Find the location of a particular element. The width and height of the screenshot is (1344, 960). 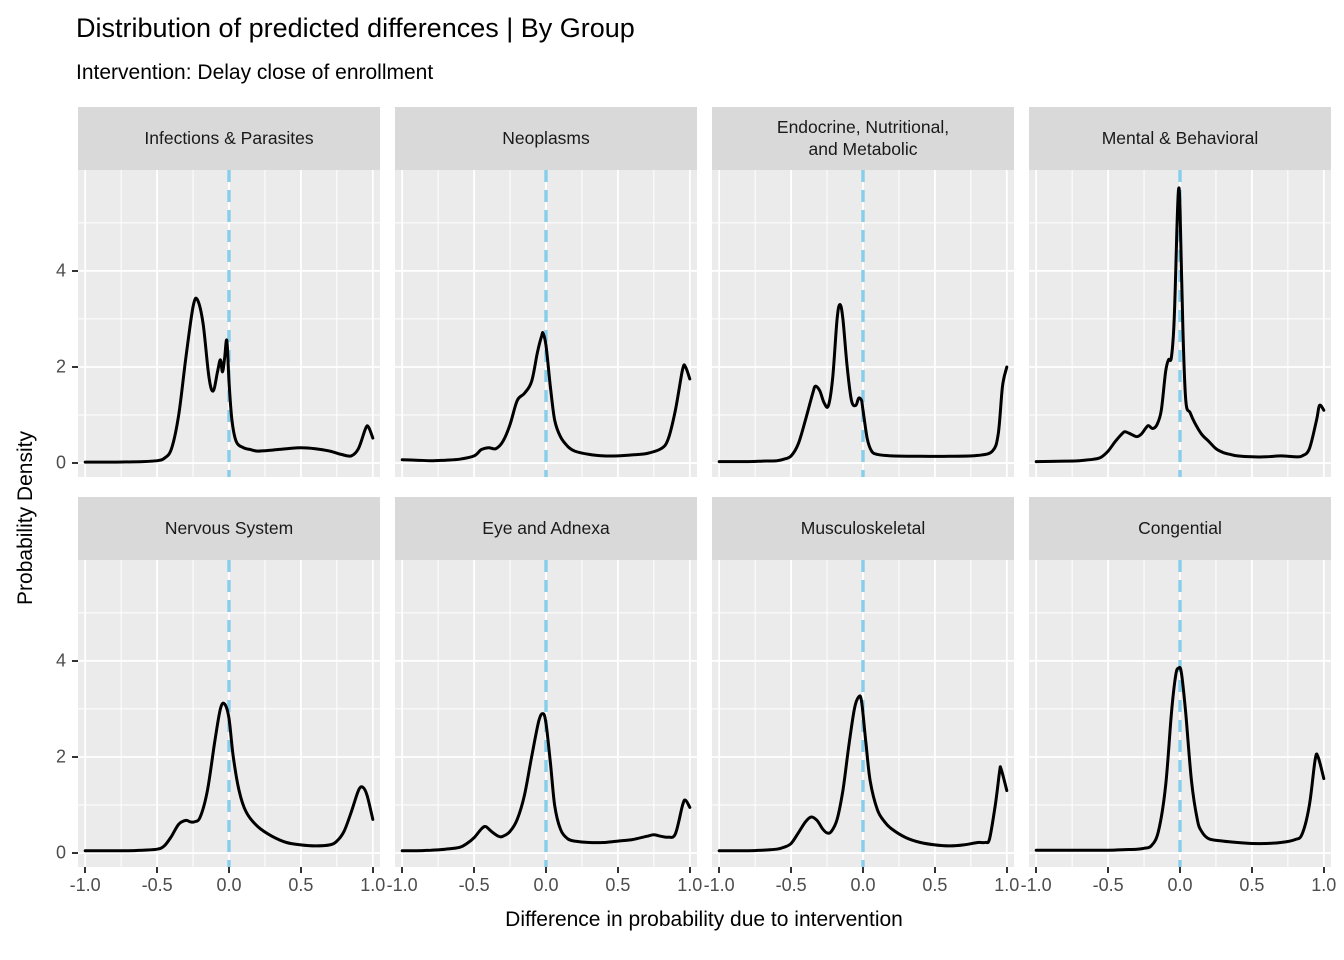

facet-strip-label: Endocrine, Nutritional, and Metabolic is located at coordinates (863, 137).